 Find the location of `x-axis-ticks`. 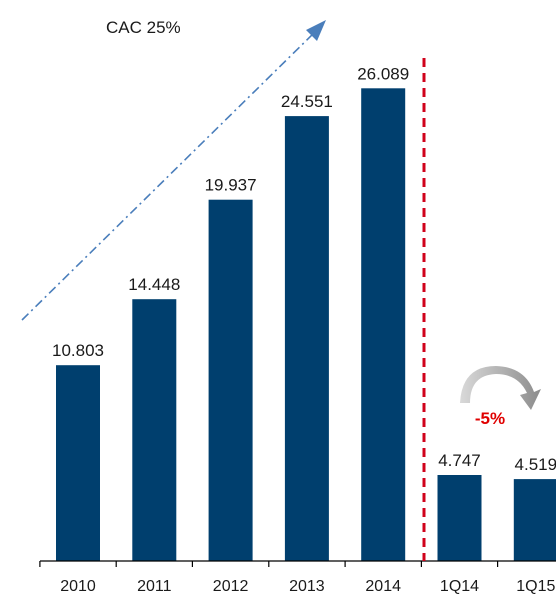

x-axis-ticks is located at coordinates (269, 564).